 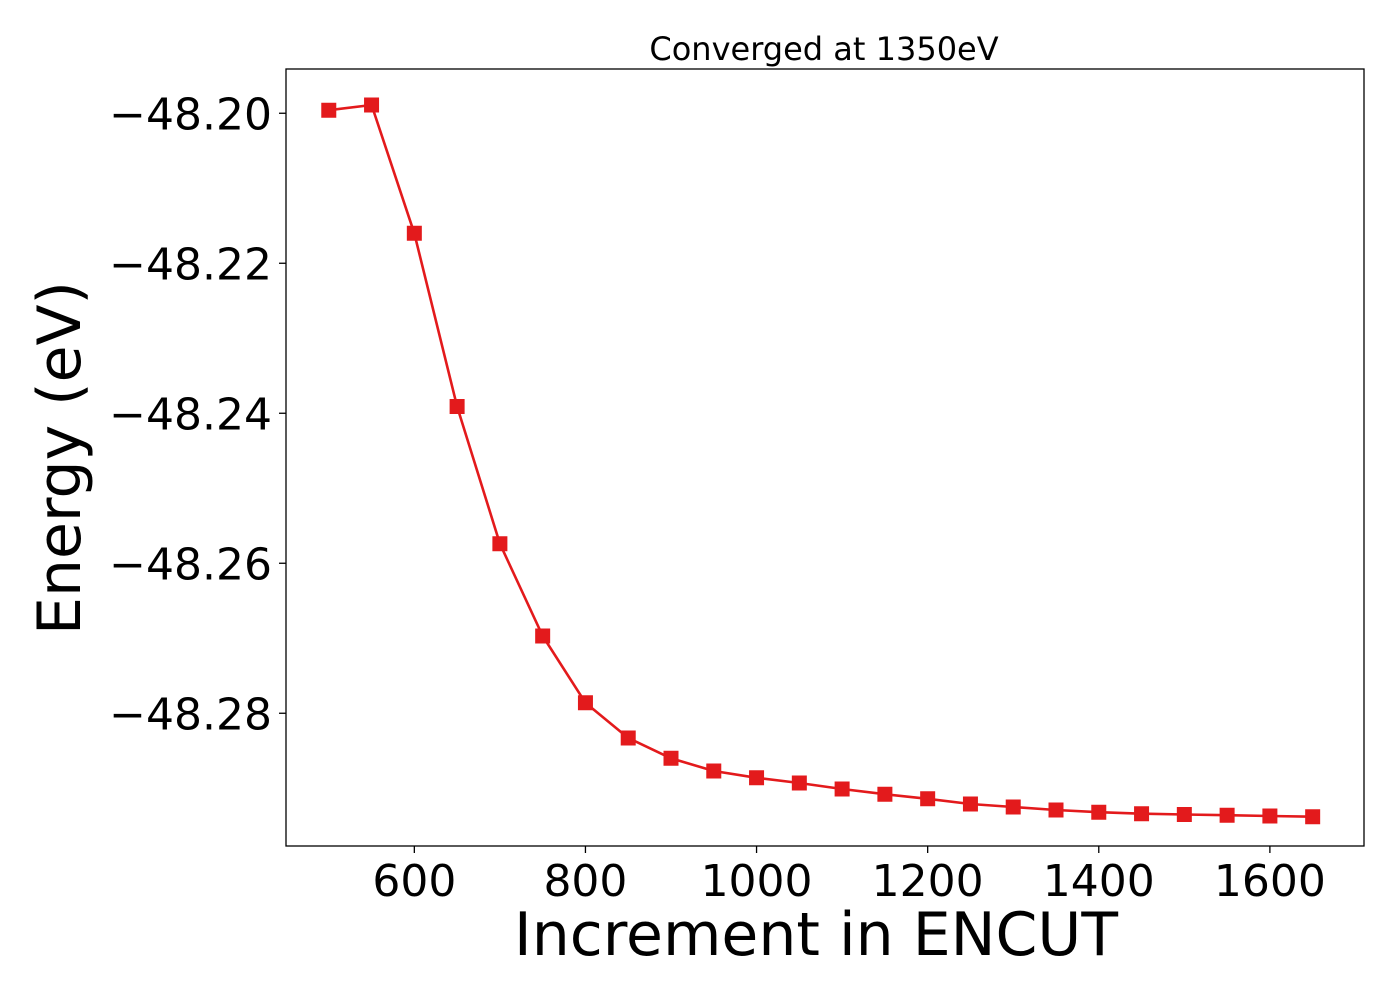 What do you see at coordinates (823, 49) in the screenshot?
I see `chart-title: Converged at 1350eV` at bounding box center [823, 49].